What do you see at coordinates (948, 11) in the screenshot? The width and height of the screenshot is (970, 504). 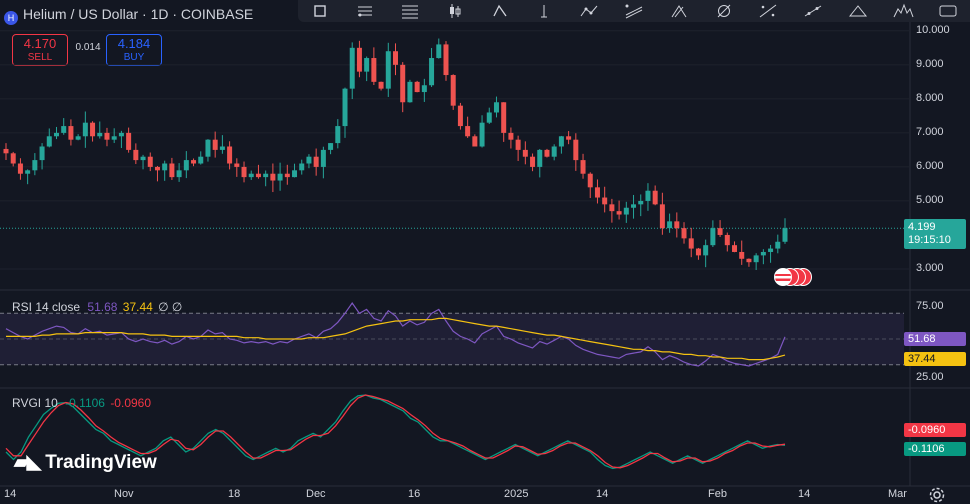 I see `more-tools-icon` at bounding box center [948, 11].